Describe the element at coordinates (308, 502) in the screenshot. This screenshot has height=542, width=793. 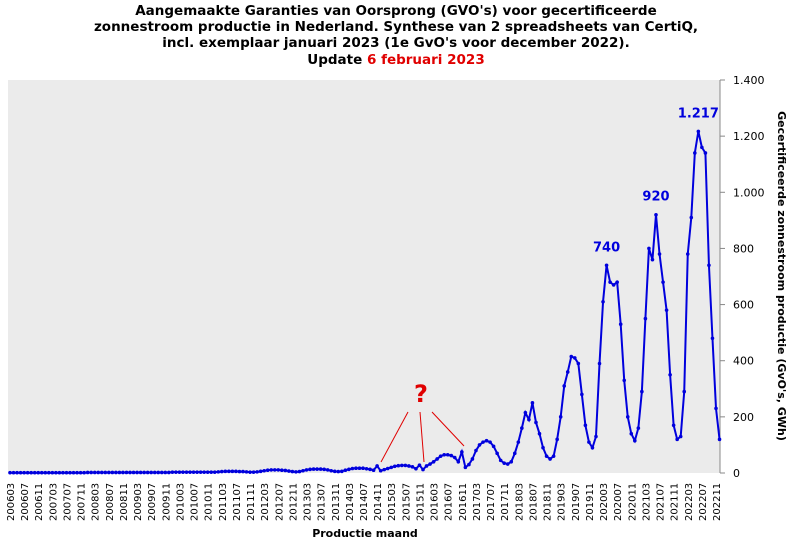
I see `x-tick-label: 201303` at that location.